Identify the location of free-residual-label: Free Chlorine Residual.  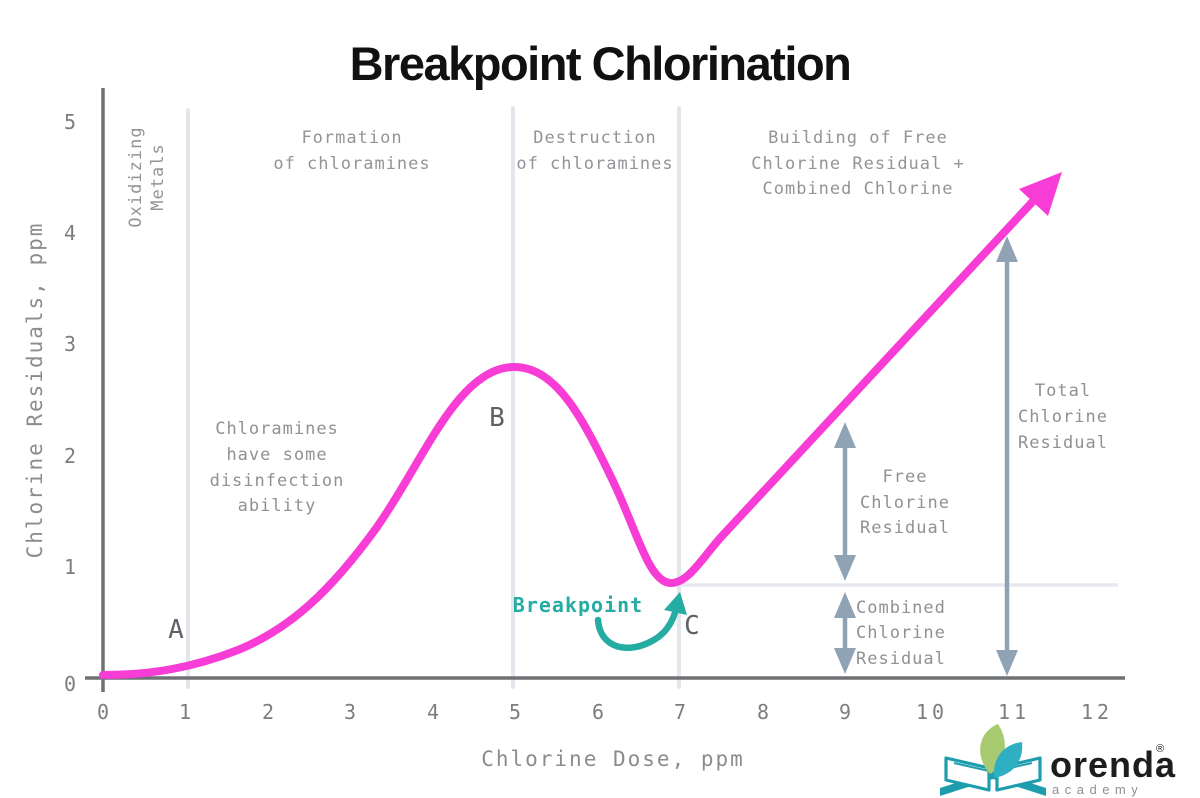
(905, 502).